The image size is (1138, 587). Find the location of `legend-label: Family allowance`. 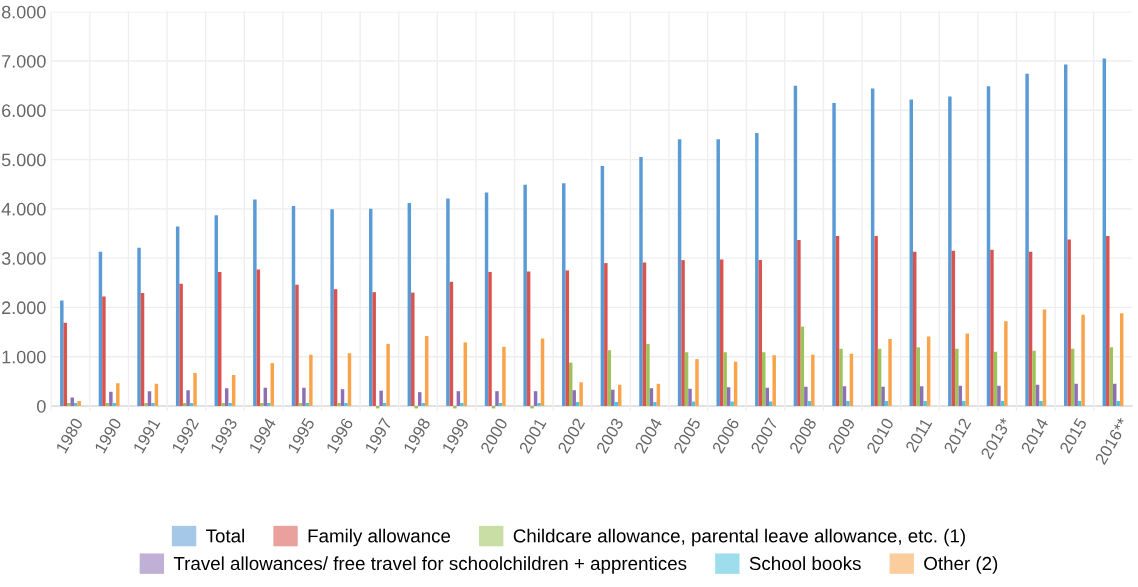

legend-label: Family allowance is located at coordinates (379, 537).